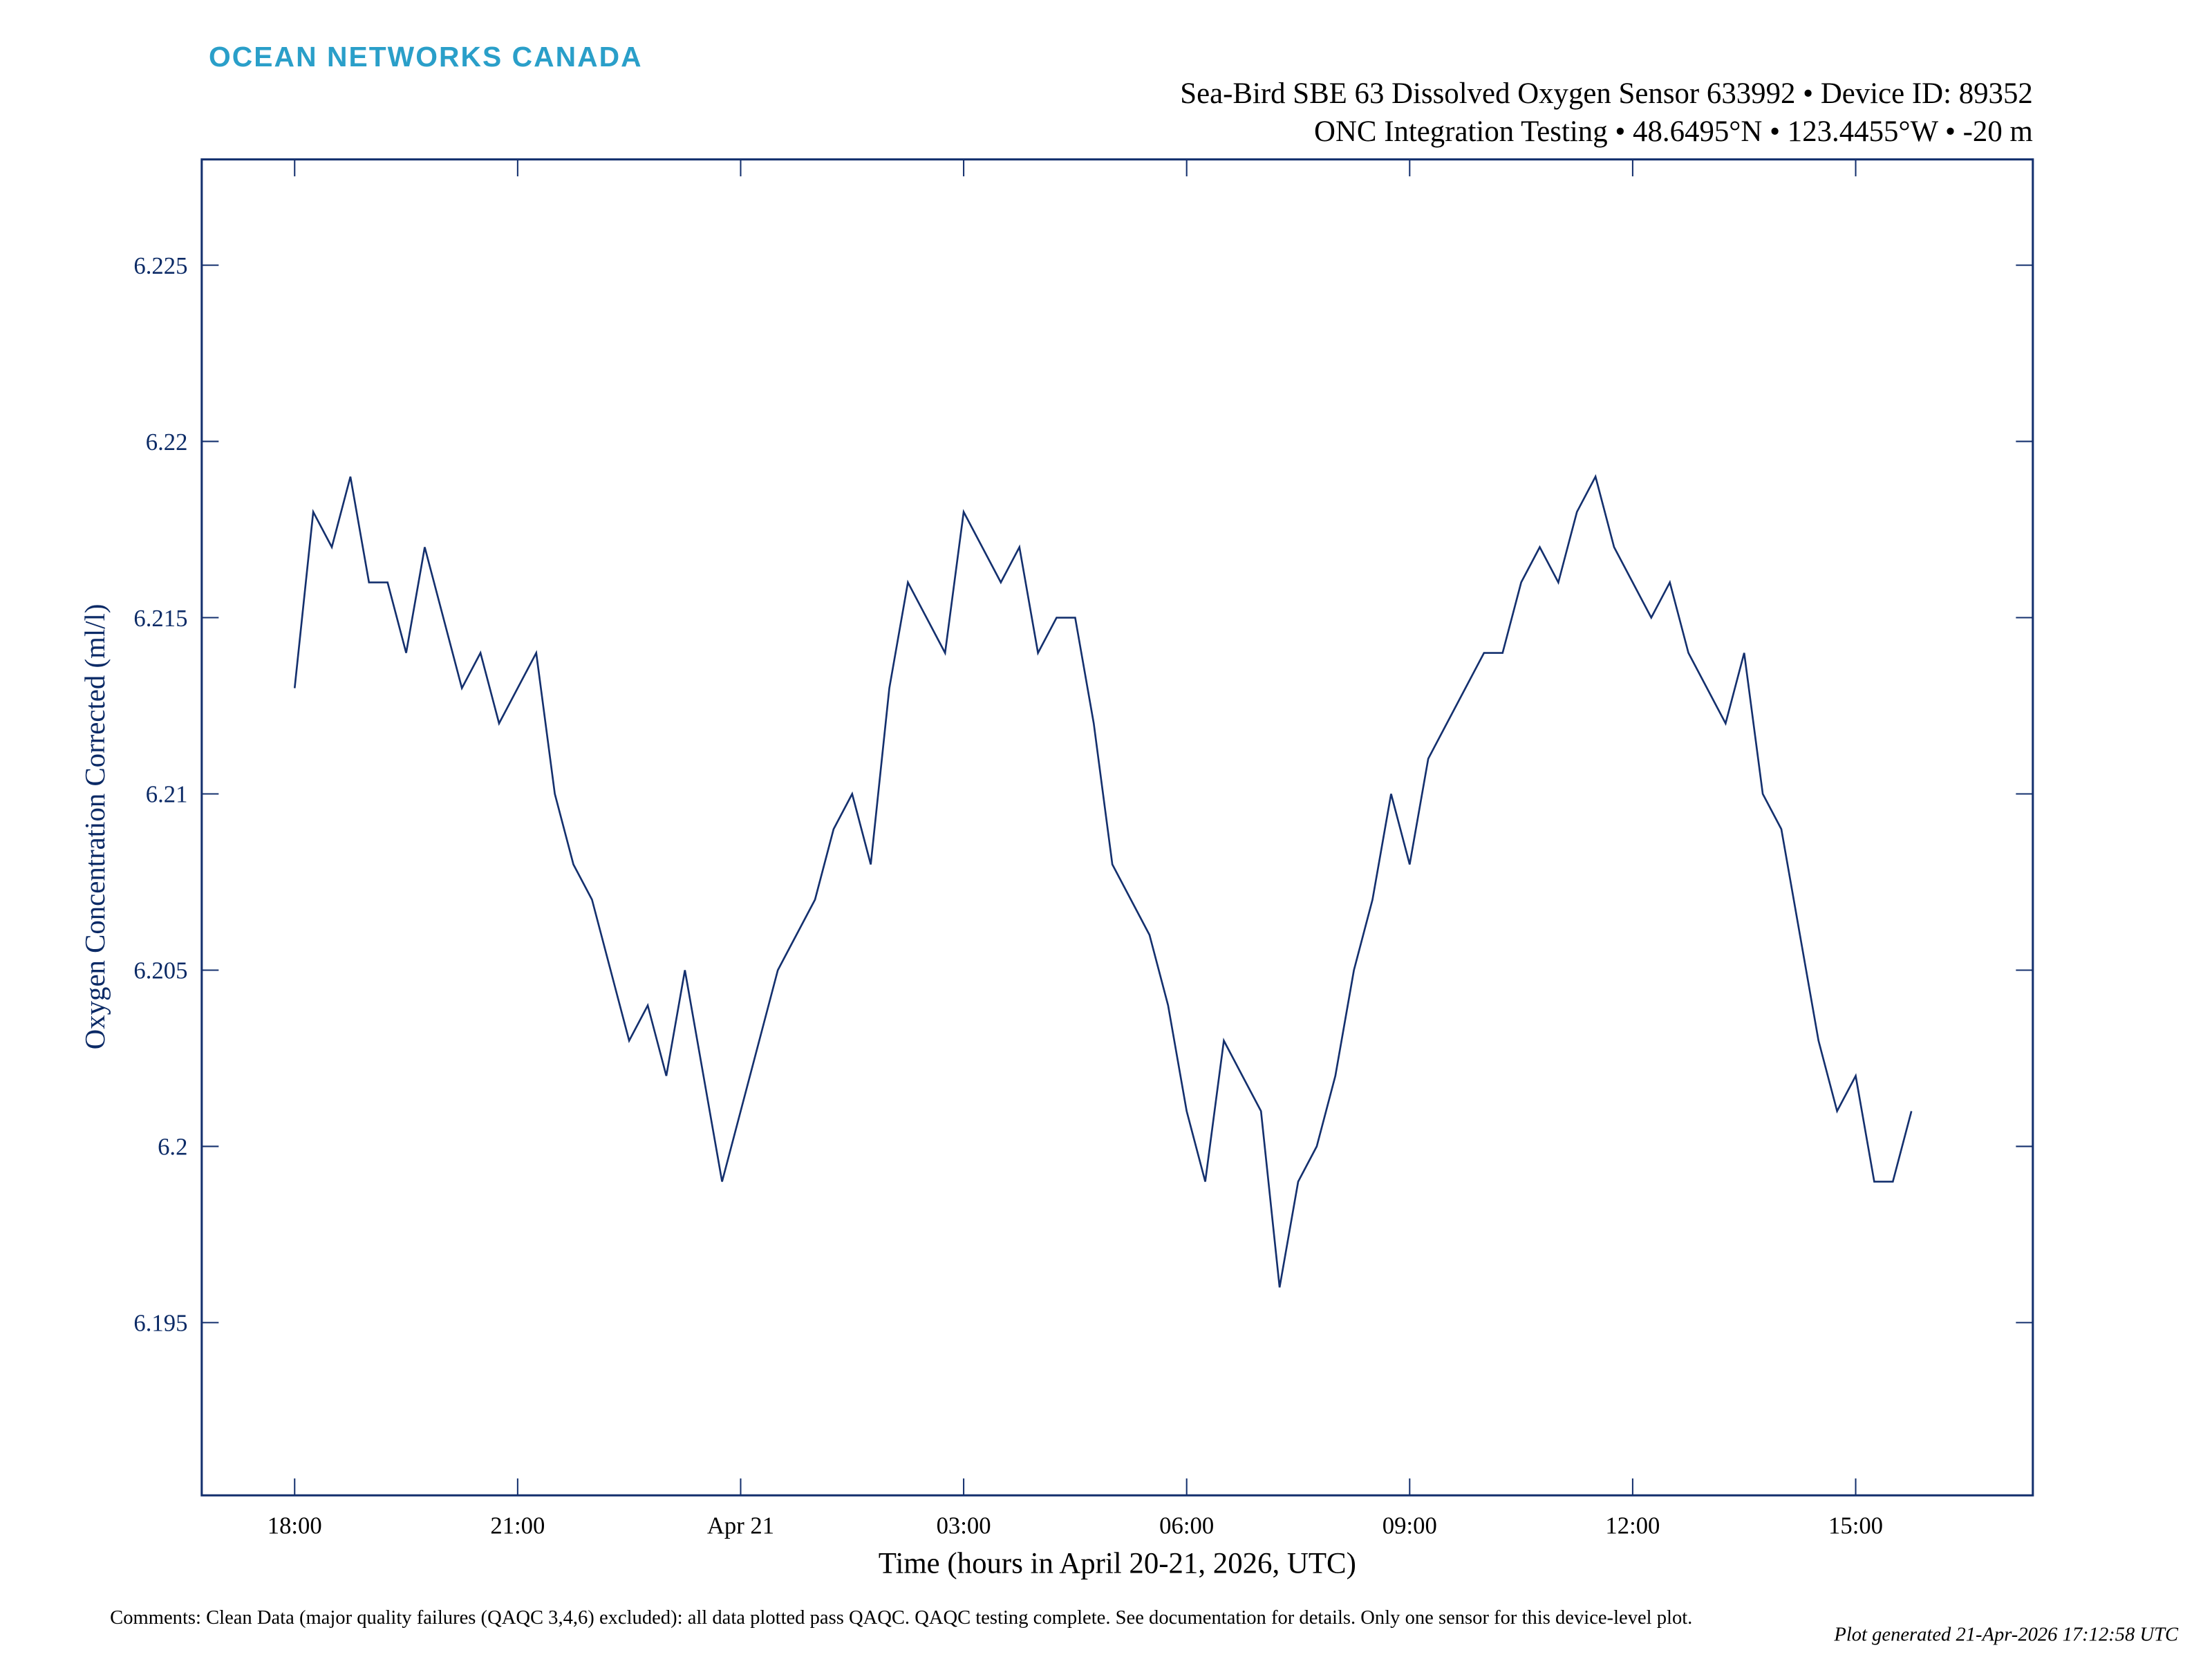 The image size is (2212, 1659). Describe the element at coordinates (1186, 1525) in the screenshot. I see `x-tick-label: 06:00` at that location.